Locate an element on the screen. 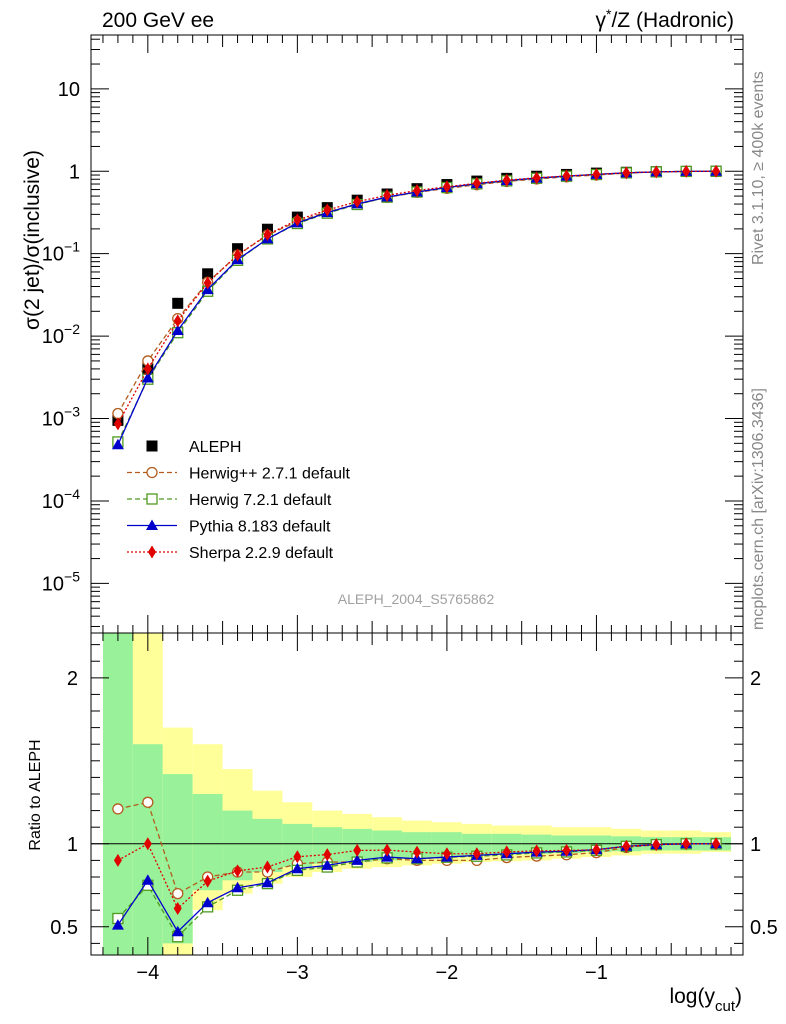  ratio-y-axis-label: Ratio to ALEPH is located at coordinates (35, 794).